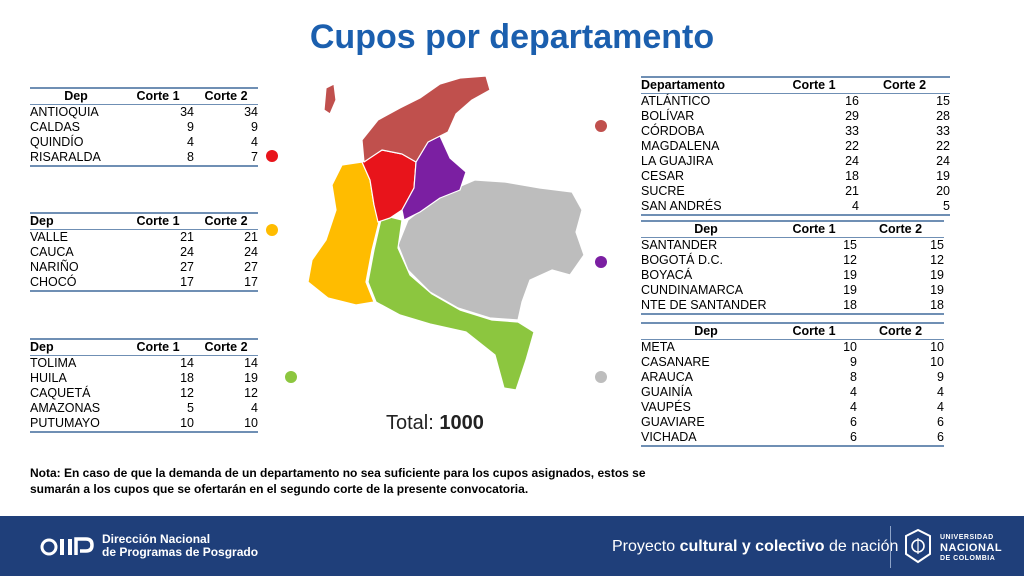 The width and height of the screenshot is (1024, 576). Describe the element at coordinates (755, 546) in the screenshot. I see `slogan: Proyecto cultural y colectivo de nación` at that location.